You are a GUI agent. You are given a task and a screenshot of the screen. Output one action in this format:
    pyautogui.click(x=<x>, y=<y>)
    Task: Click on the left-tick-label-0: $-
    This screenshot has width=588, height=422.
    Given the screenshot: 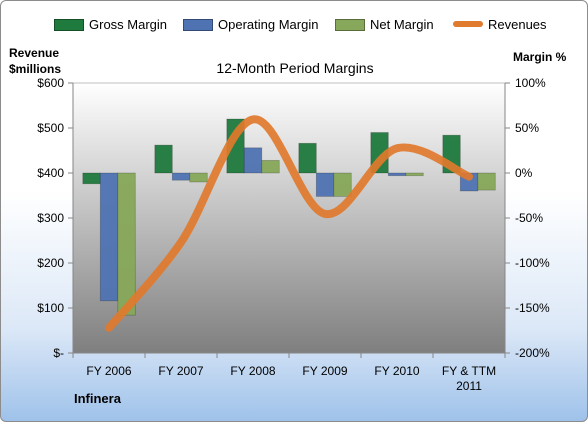 What is the action you would take?
    pyautogui.click(x=58, y=353)
    